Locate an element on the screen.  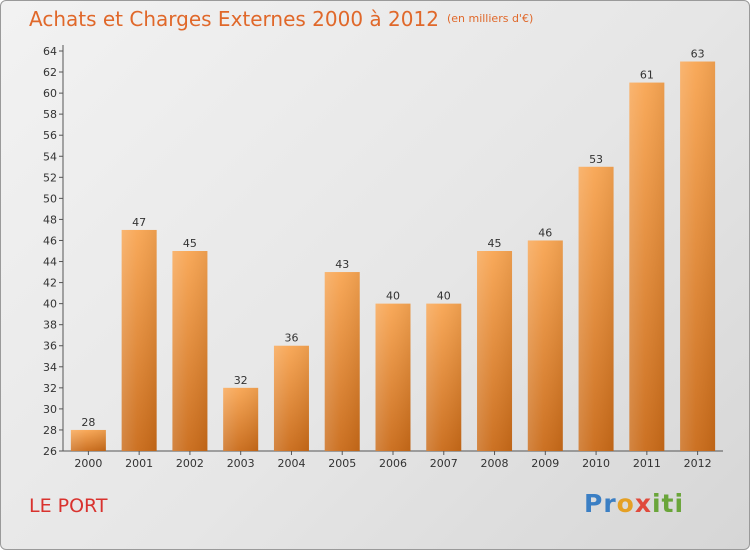
chart-title: Achats et Charges Externes 2000 à 2012 is located at coordinates (234, 19).